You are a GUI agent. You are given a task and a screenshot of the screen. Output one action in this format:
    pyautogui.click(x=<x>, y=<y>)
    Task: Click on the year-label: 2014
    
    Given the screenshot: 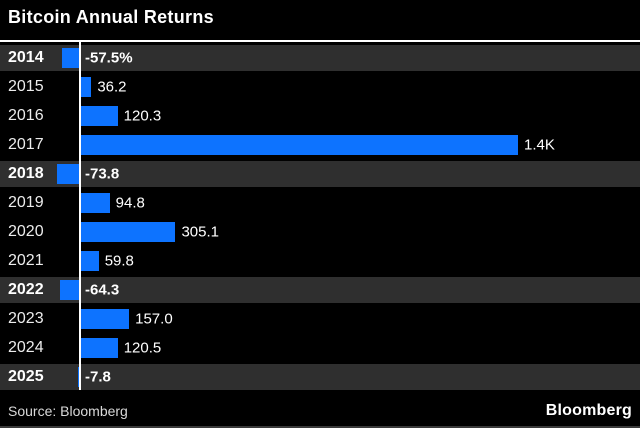 What is the action you would take?
    pyautogui.click(x=26, y=57)
    